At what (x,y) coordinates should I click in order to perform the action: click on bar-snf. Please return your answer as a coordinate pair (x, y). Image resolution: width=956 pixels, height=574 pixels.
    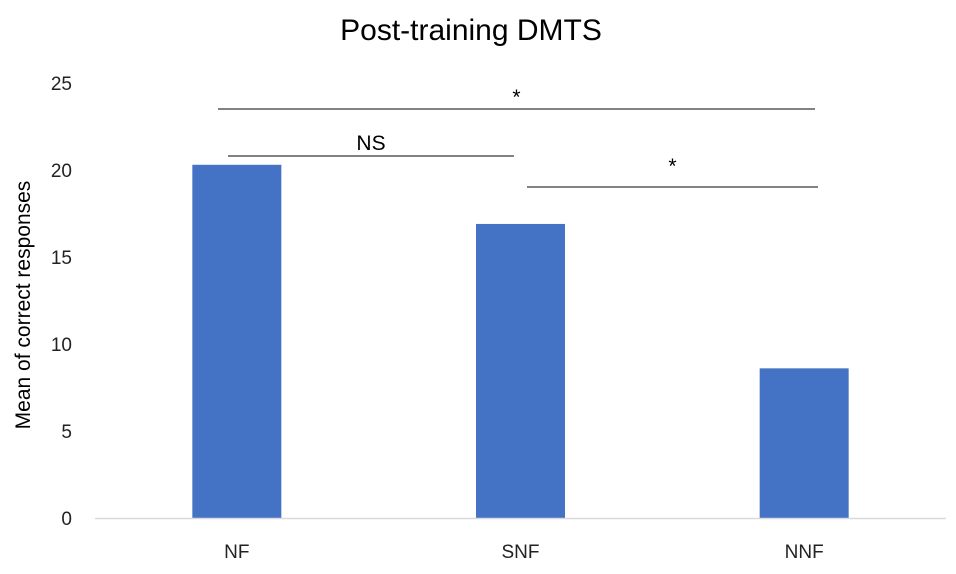
    Looking at the image, I should click on (520, 370).